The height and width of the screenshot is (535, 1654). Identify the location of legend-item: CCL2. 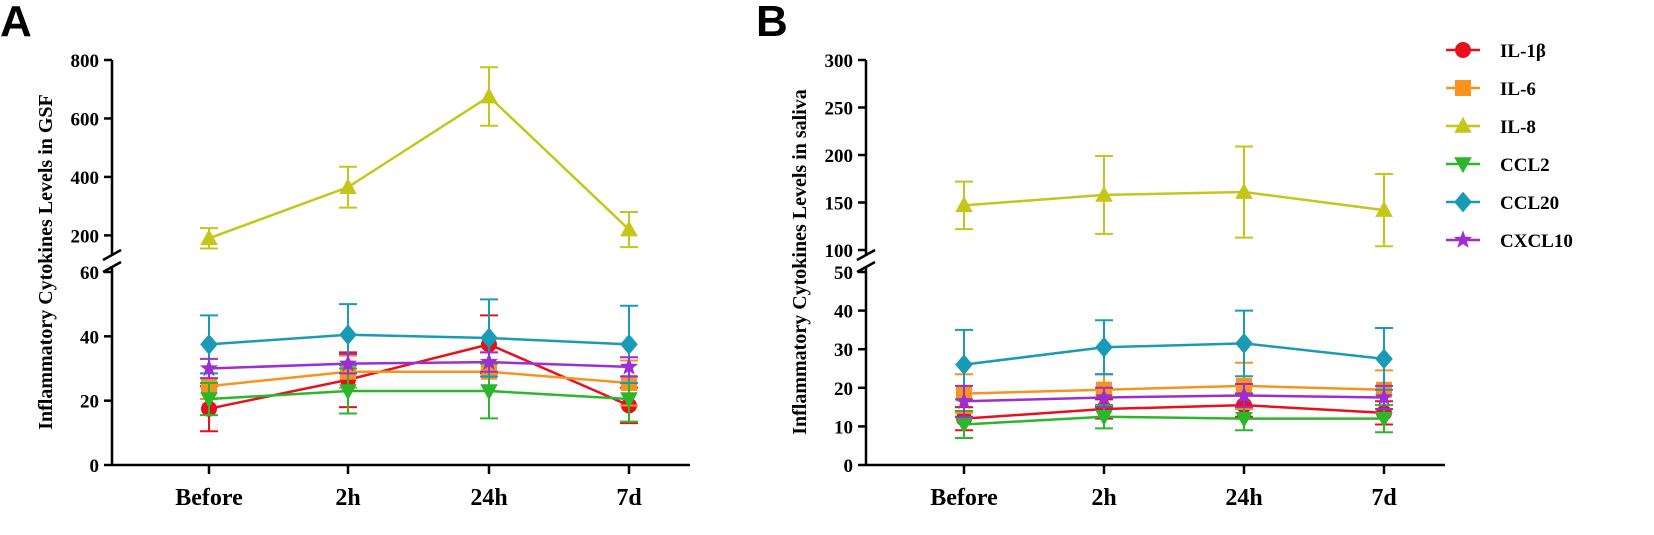
(1498, 165).